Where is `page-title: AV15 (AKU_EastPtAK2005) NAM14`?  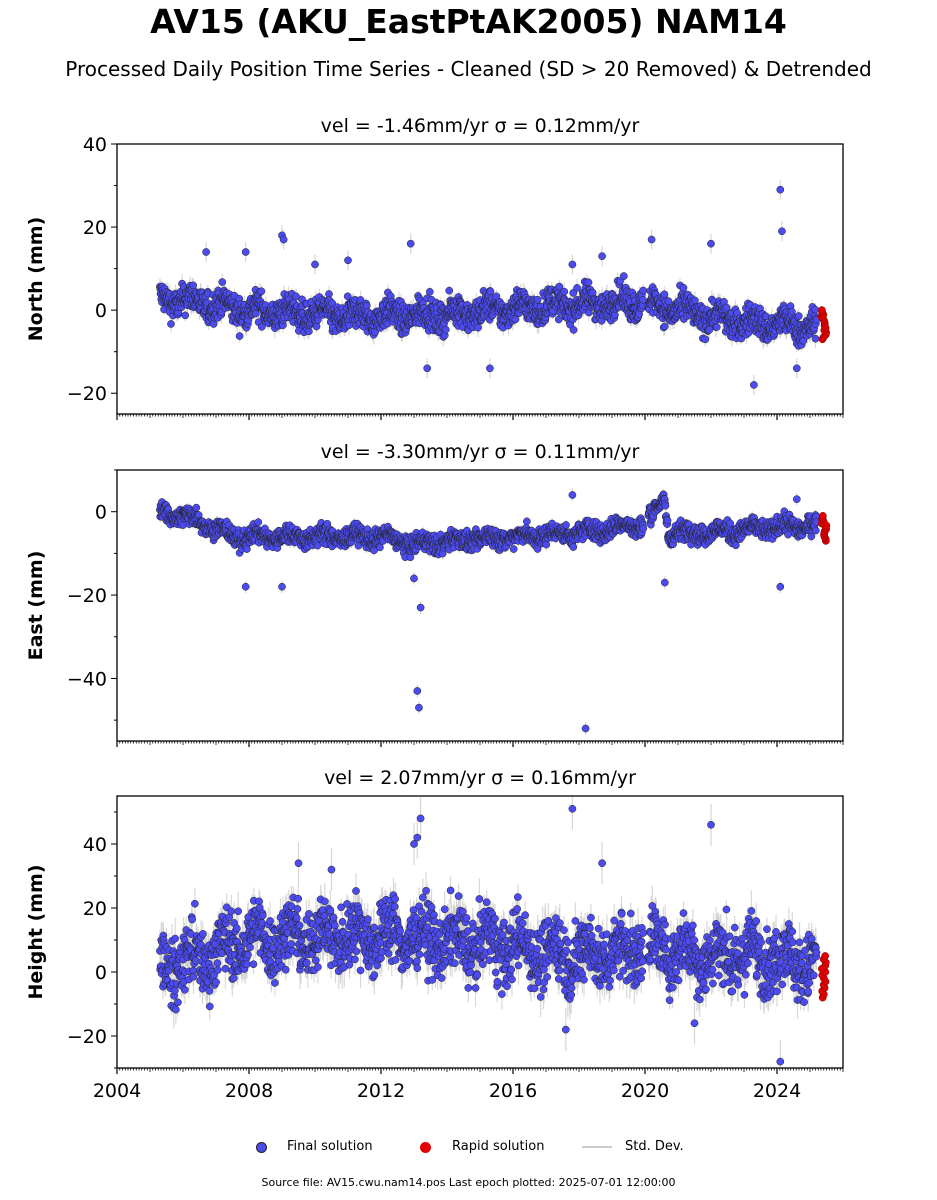
page-title: AV15 (AKU_EastPtAK2005) NAM14 is located at coordinates (468, 21).